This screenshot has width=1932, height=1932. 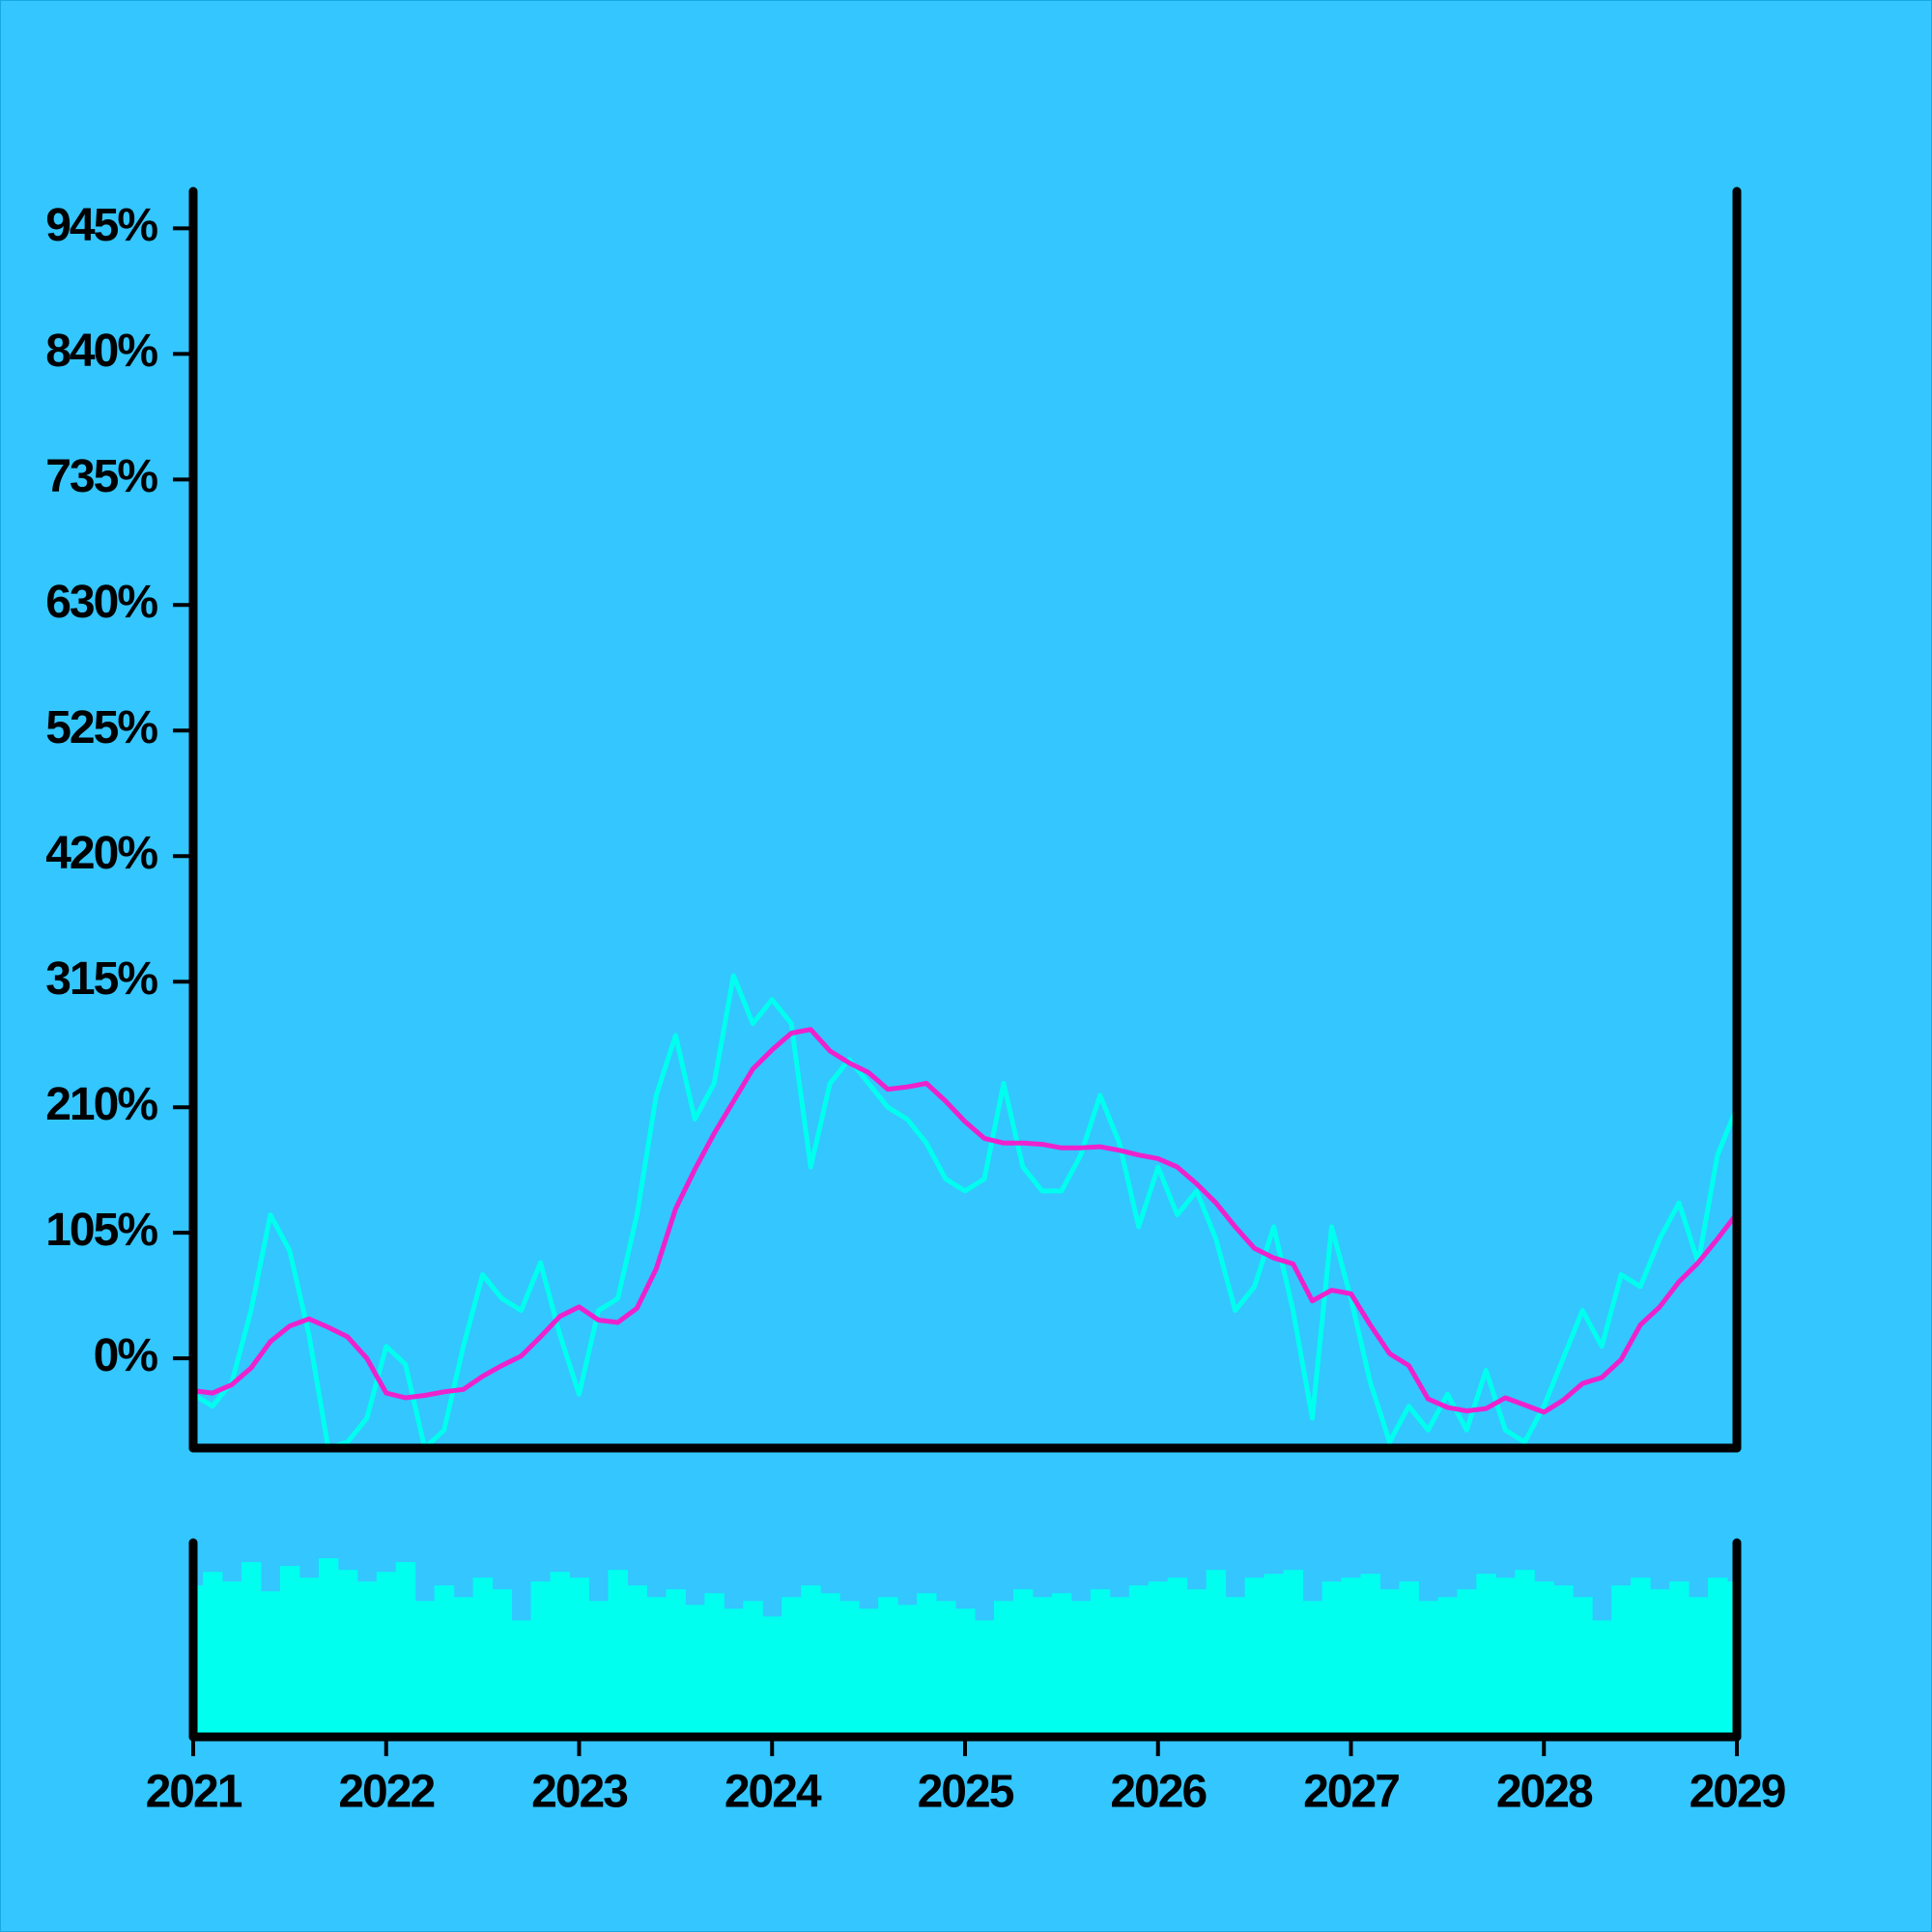 What do you see at coordinates (194, 1792) in the screenshot?
I see `x-tick-label: 2021` at bounding box center [194, 1792].